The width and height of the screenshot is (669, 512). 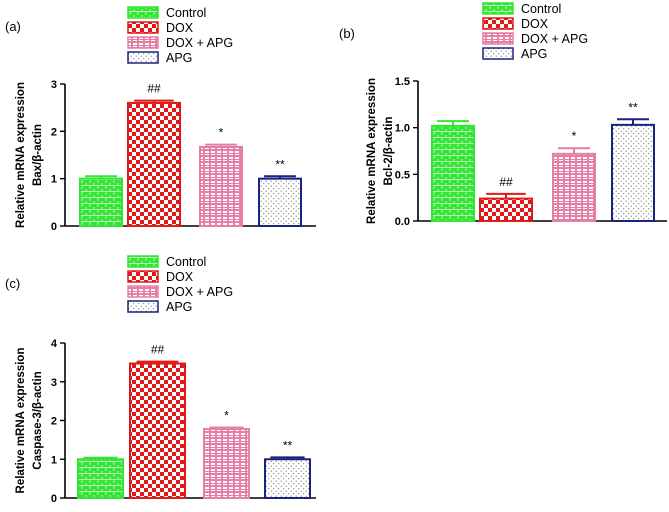 What do you see at coordinates (54, 344) in the screenshot?
I see `y-tick-label: 4` at bounding box center [54, 344].